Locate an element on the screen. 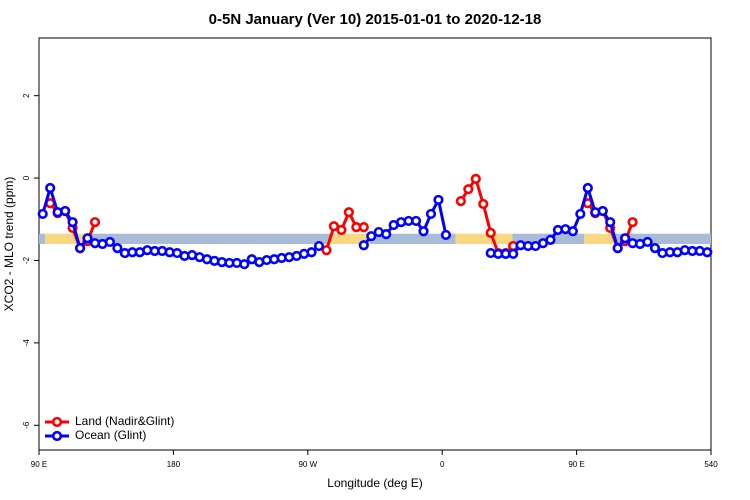 The height and width of the screenshot is (500, 750). x-tick-label: 0 is located at coordinates (442, 464).